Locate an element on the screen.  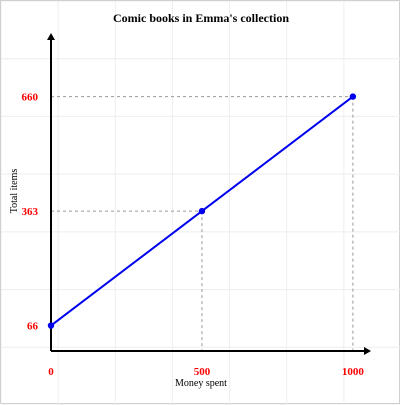
y-axis-label: Total items is located at coordinates (14, 191).